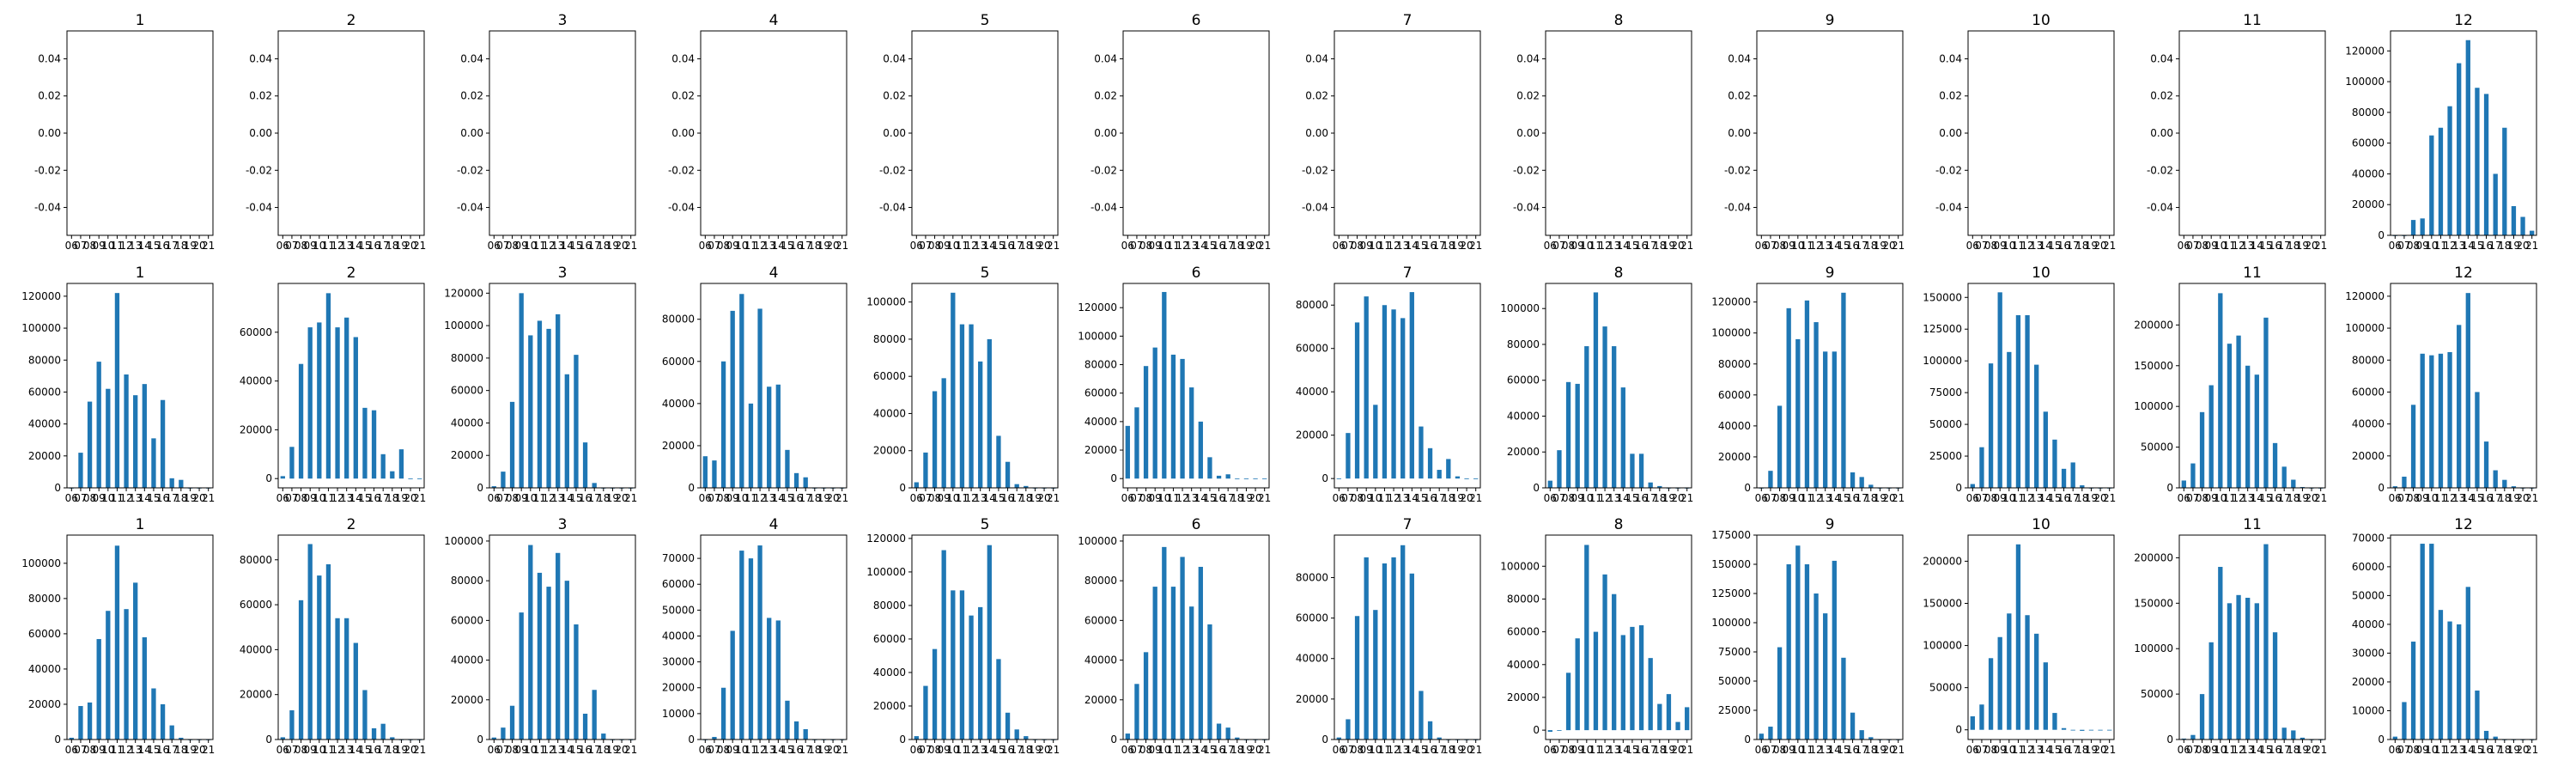 The width and height of the screenshot is (2576, 773). What do you see at coordinates (49, 58) in the screenshot?
I see `y-tick-label: 0.04` at bounding box center [49, 58].